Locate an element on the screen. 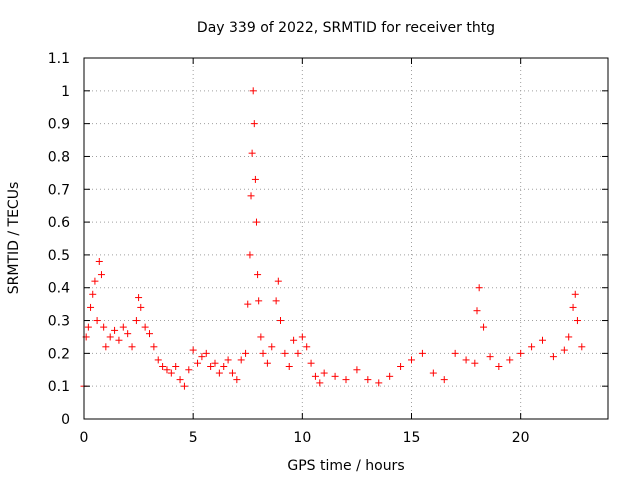 The width and height of the screenshot is (640, 480). y-tick-label: 0.3 is located at coordinates (59, 322).